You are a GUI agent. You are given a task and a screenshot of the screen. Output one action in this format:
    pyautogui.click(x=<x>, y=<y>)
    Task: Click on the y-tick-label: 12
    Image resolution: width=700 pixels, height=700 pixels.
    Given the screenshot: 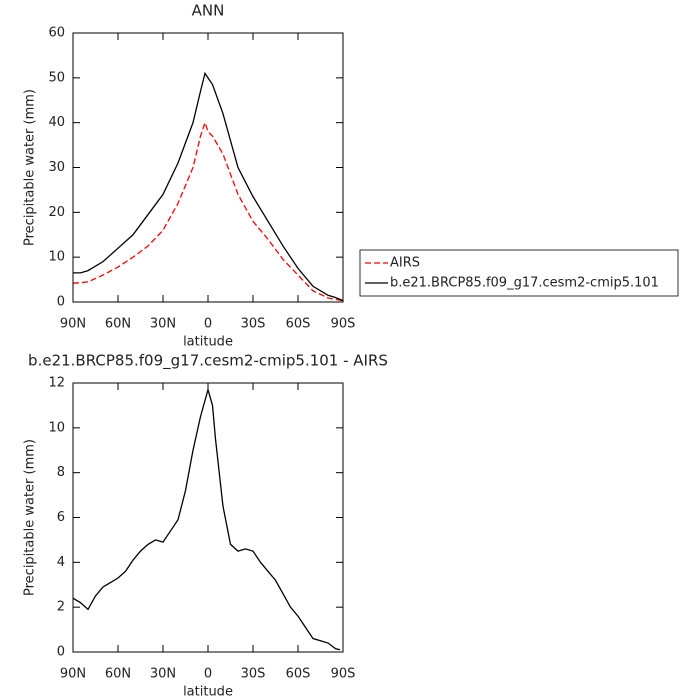 What is the action you would take?
    pyautogui.click(x=56, y=383)
    